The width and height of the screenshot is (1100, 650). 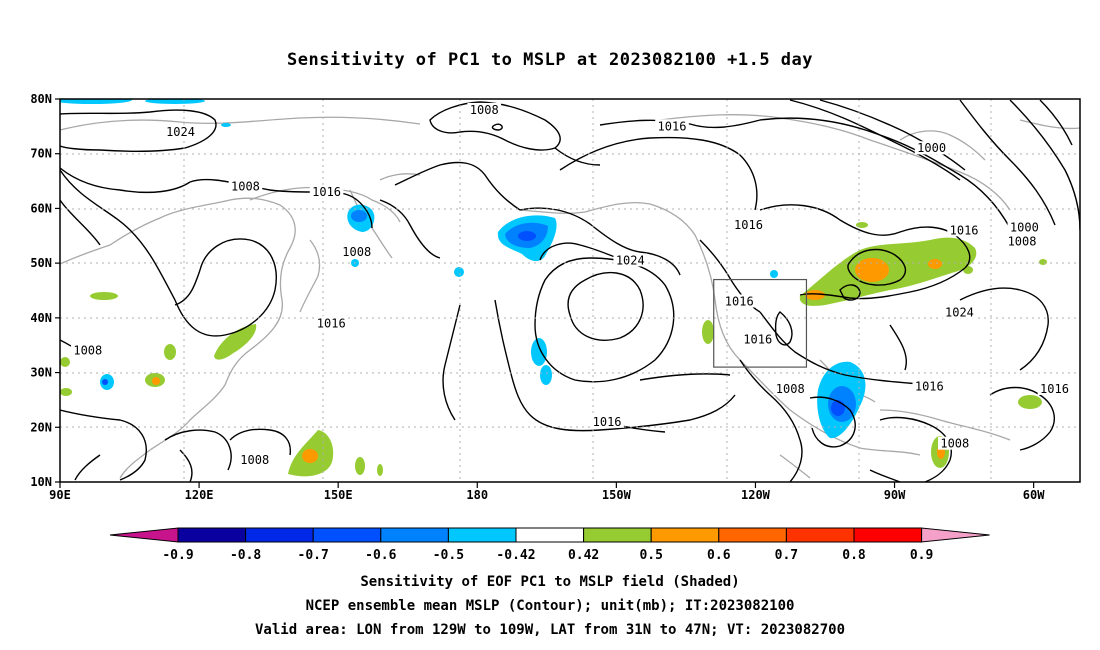 What do you see at coordinates (41, 208) in the screenshot?
I see `lat-tick-label: 60N` at bounding box center [41, 208].